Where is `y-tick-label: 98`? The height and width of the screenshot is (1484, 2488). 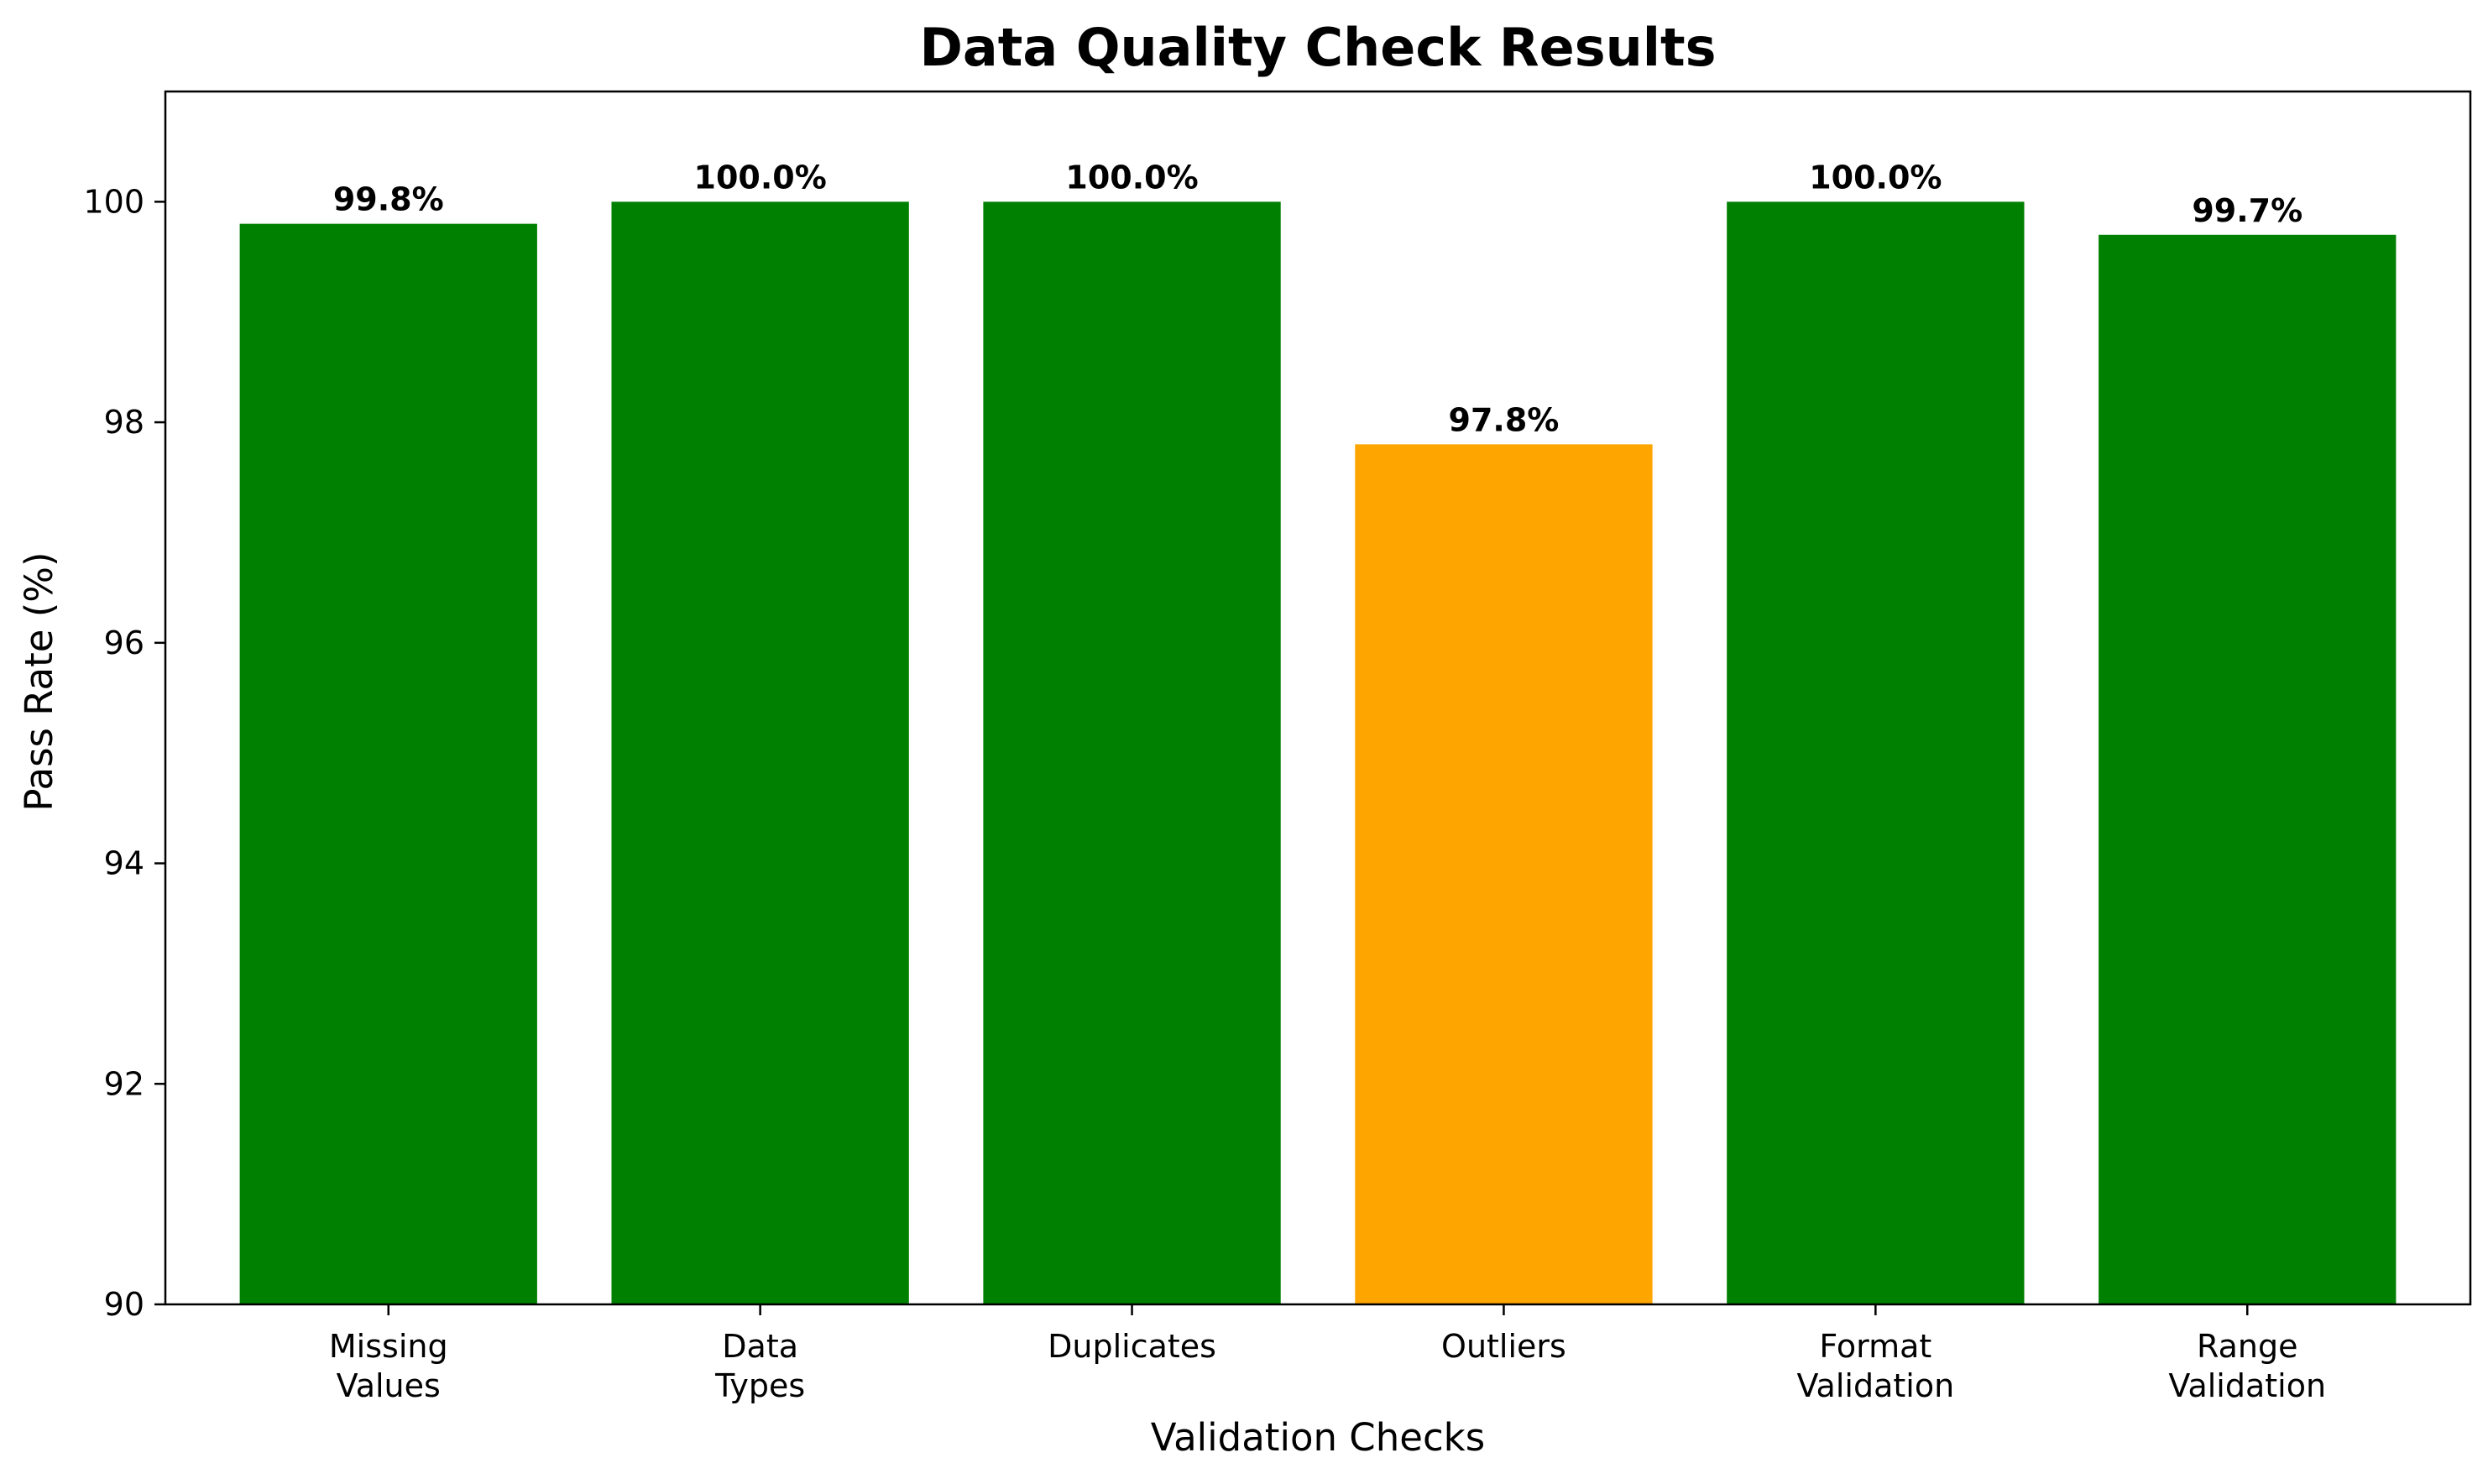
y-tick-label: 98 is located at coordinates (124, 422).